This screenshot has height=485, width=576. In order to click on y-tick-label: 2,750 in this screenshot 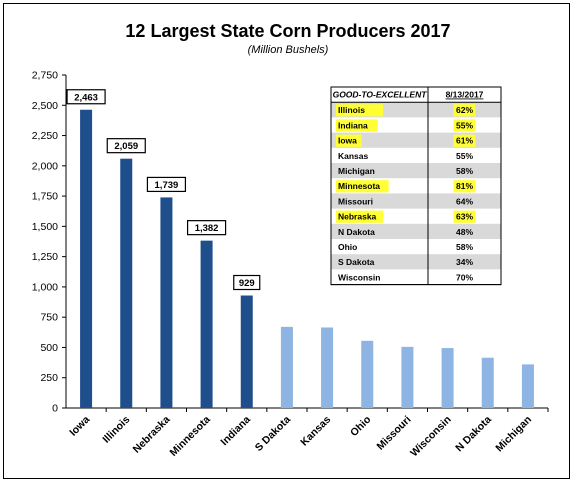, I will do `click(45, 76)`.